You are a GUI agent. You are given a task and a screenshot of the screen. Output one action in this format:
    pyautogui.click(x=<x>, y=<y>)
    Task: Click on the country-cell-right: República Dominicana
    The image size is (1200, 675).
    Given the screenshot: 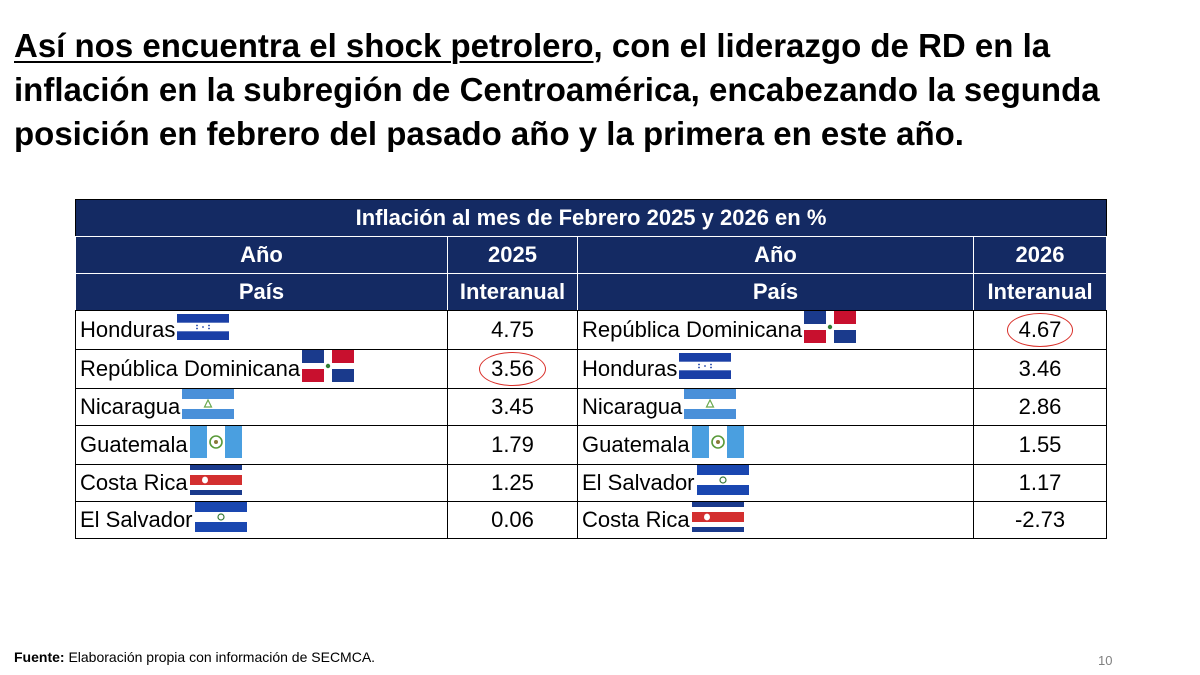 What is the action you would take?
    pyautogui.click(x=775, y=330)
    